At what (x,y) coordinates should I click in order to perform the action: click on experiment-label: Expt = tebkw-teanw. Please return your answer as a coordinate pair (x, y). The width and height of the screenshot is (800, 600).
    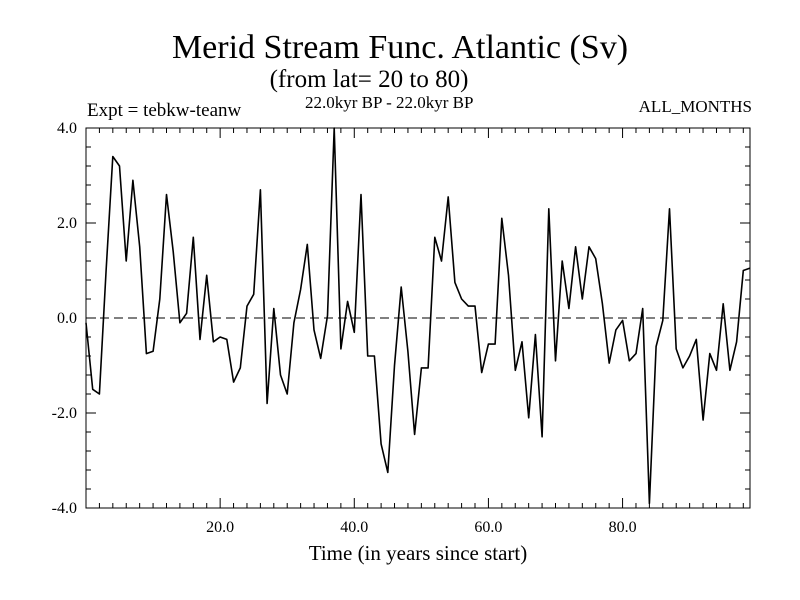
    Looking at the image, I should click on (164, 110).